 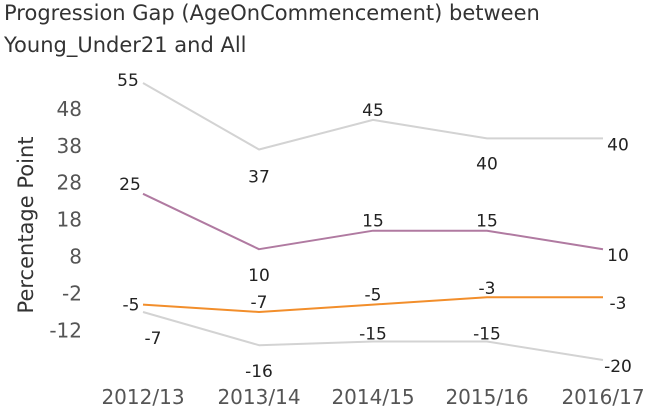 I want to click on y-tick-label: 8, so click(x=75, y=257).